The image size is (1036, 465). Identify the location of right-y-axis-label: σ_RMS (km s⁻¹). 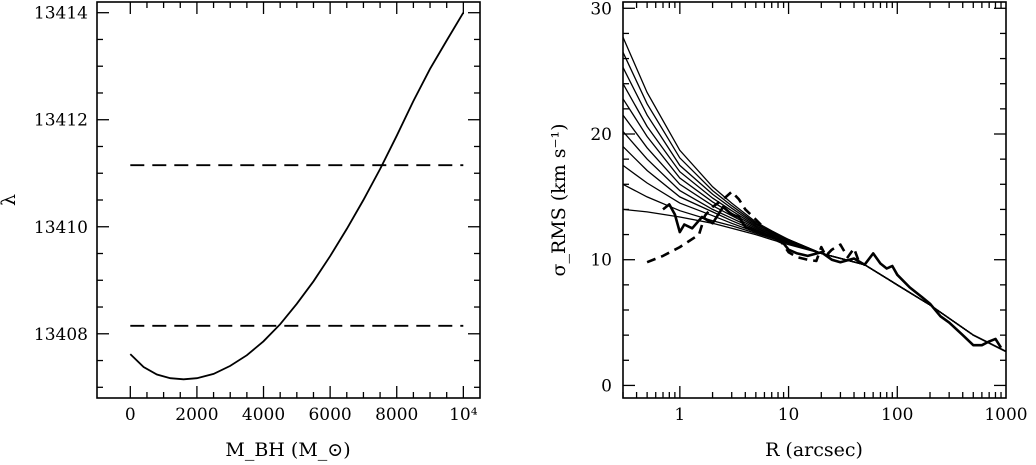
(559, 199).